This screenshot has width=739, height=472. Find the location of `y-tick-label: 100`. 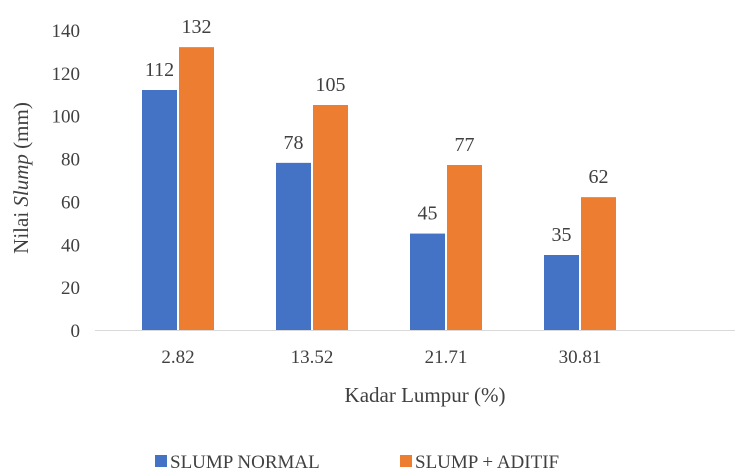

y-tick-label: 100 is located at coordinates (66, 117).